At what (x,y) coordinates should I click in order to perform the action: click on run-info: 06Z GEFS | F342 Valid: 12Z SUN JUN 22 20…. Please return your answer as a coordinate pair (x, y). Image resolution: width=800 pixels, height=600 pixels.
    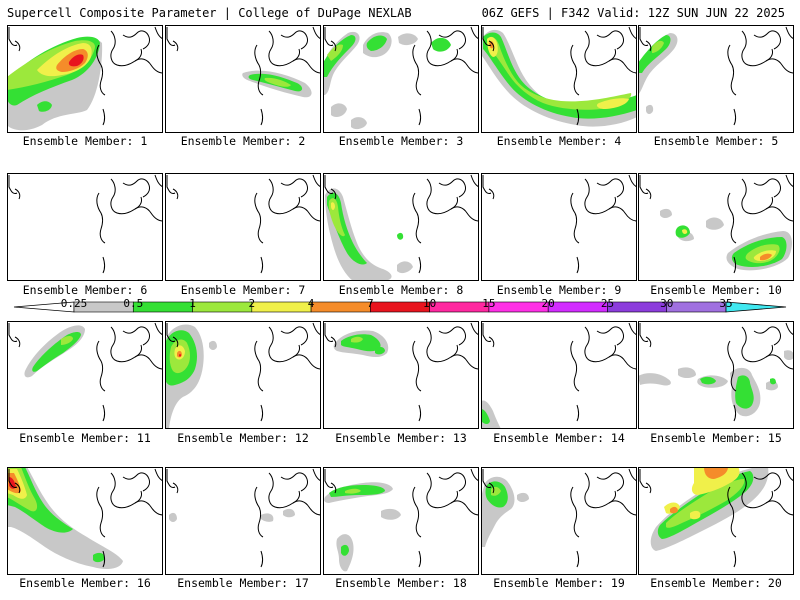
    Looking at the image, I should click on (633, 13).